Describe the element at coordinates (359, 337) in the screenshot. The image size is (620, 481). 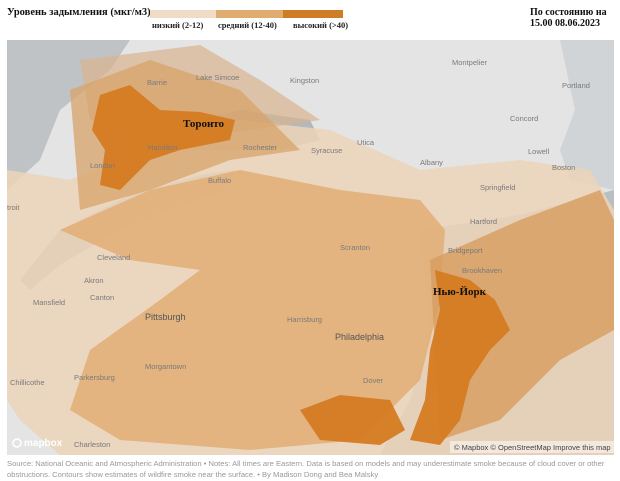
I see `city-label: Philadelphia` at that location.